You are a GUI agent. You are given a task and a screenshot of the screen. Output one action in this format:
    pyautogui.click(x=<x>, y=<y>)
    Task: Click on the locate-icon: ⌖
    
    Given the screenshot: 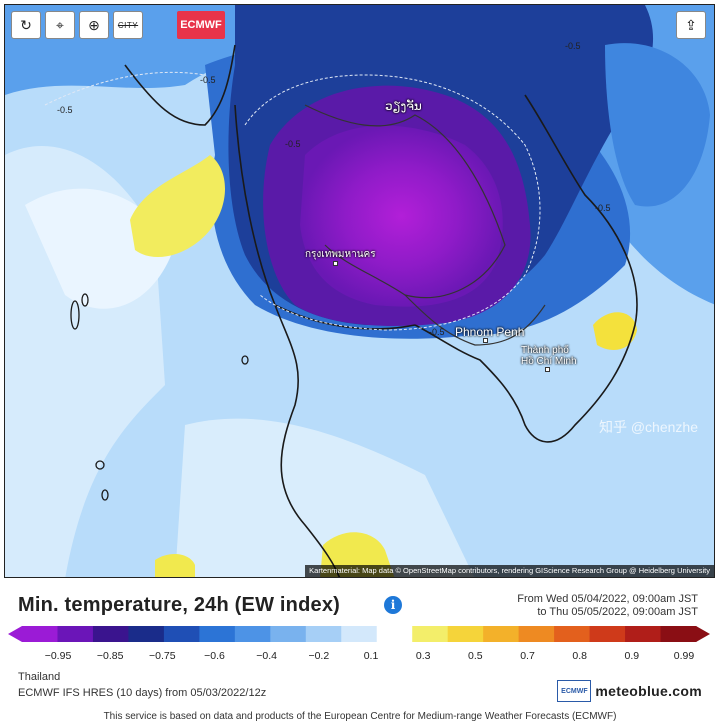 What is the action you would take?
    pyautogui.click(x=60, y=24)
    